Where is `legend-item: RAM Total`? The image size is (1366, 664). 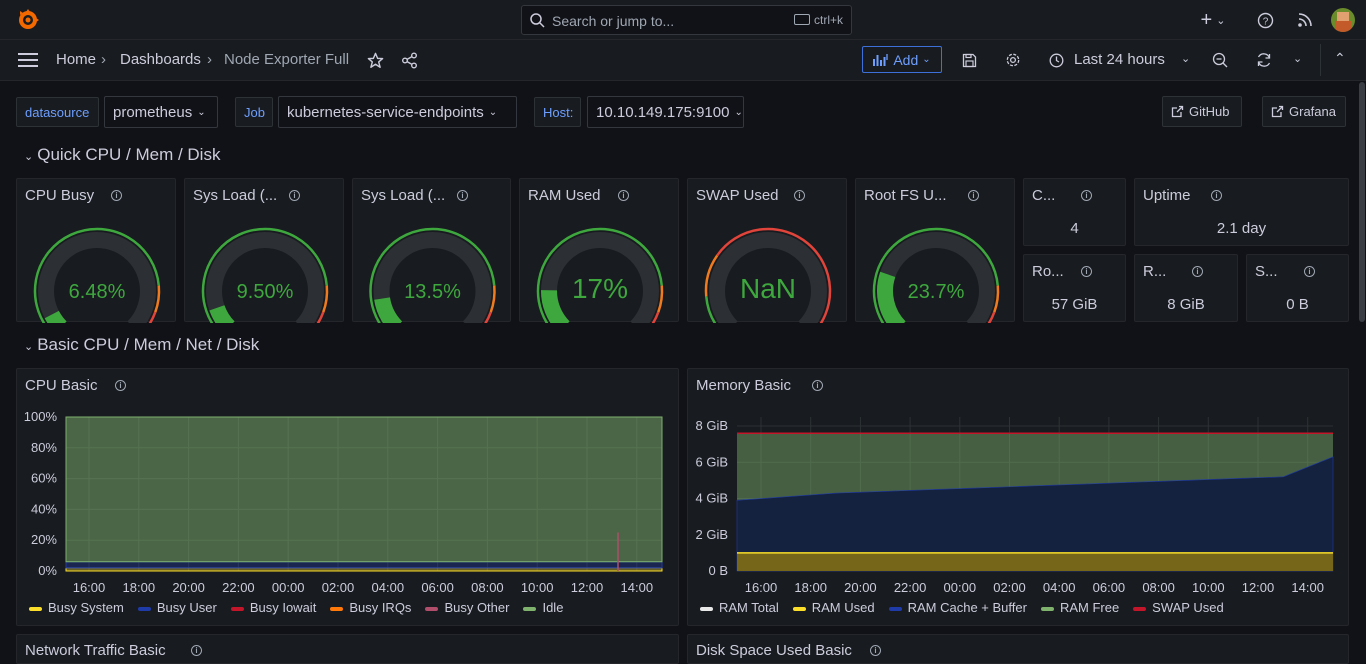
legend-item: RAM Total is located at coordinates (739, 607).